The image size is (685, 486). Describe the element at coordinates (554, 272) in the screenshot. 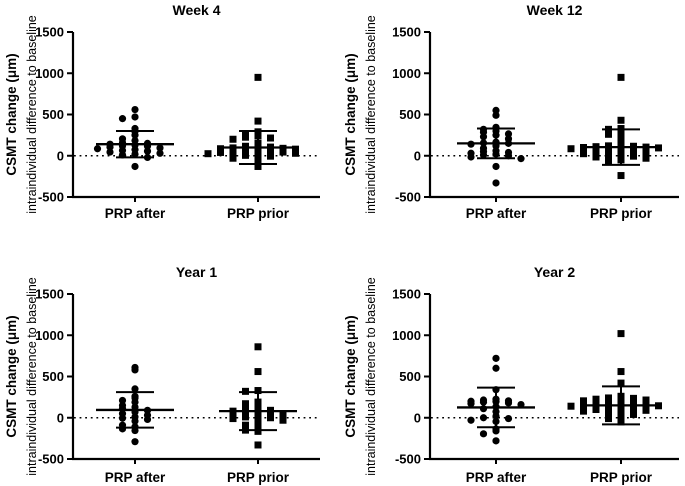

I see `panel-title: Year 2` at that location.